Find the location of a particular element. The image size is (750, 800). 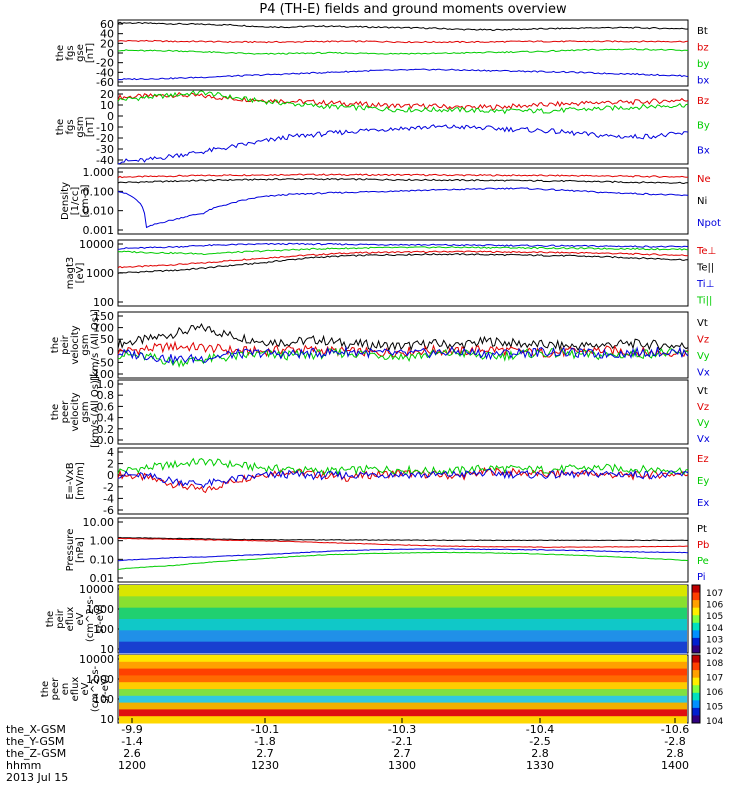

colorbar-tick-label: 103 is located at coordinates (714, 640).